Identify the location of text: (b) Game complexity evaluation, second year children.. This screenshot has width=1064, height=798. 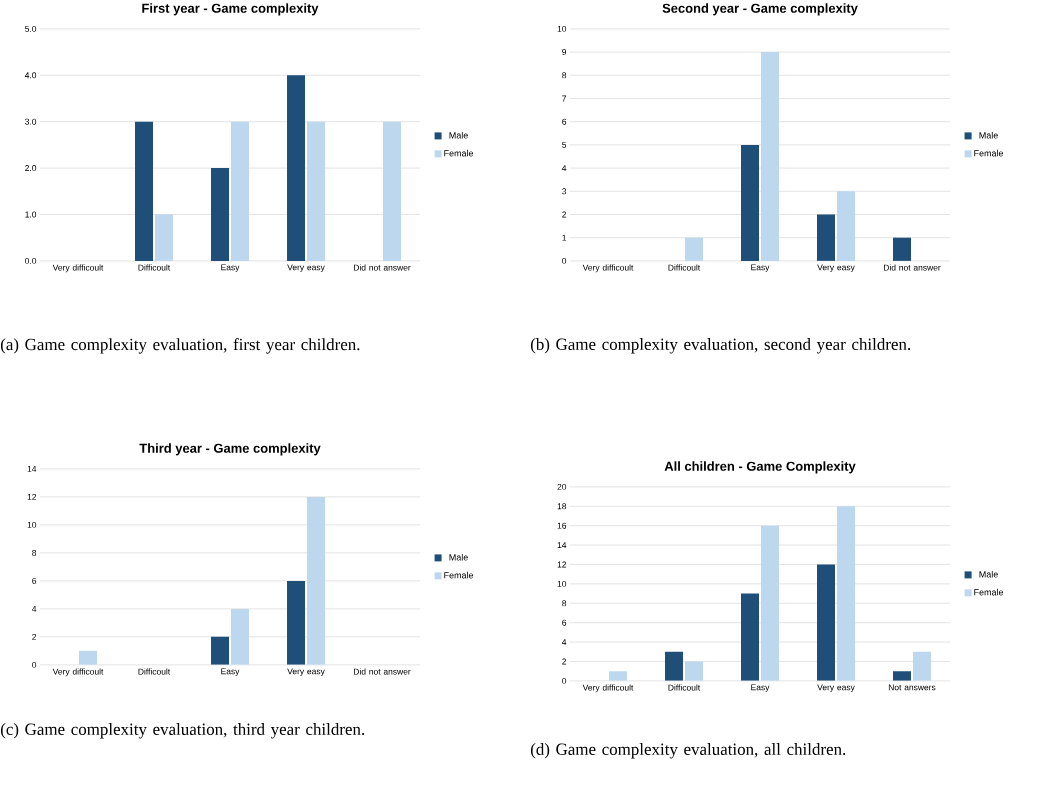
(720, 346).